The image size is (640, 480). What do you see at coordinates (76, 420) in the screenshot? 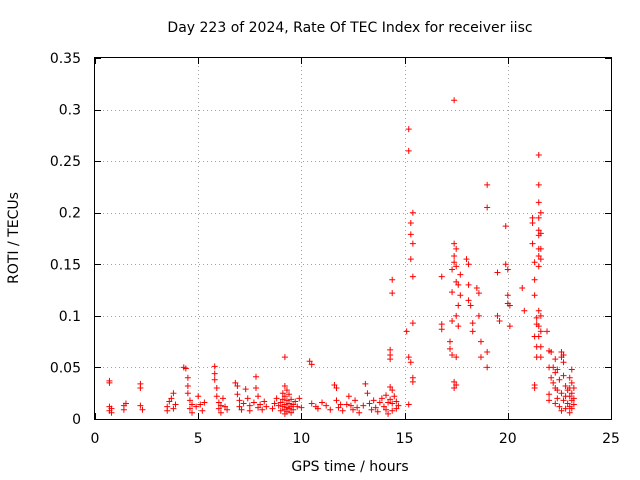
I see `y-tick-label: 0` at bounding box center [76, 420].